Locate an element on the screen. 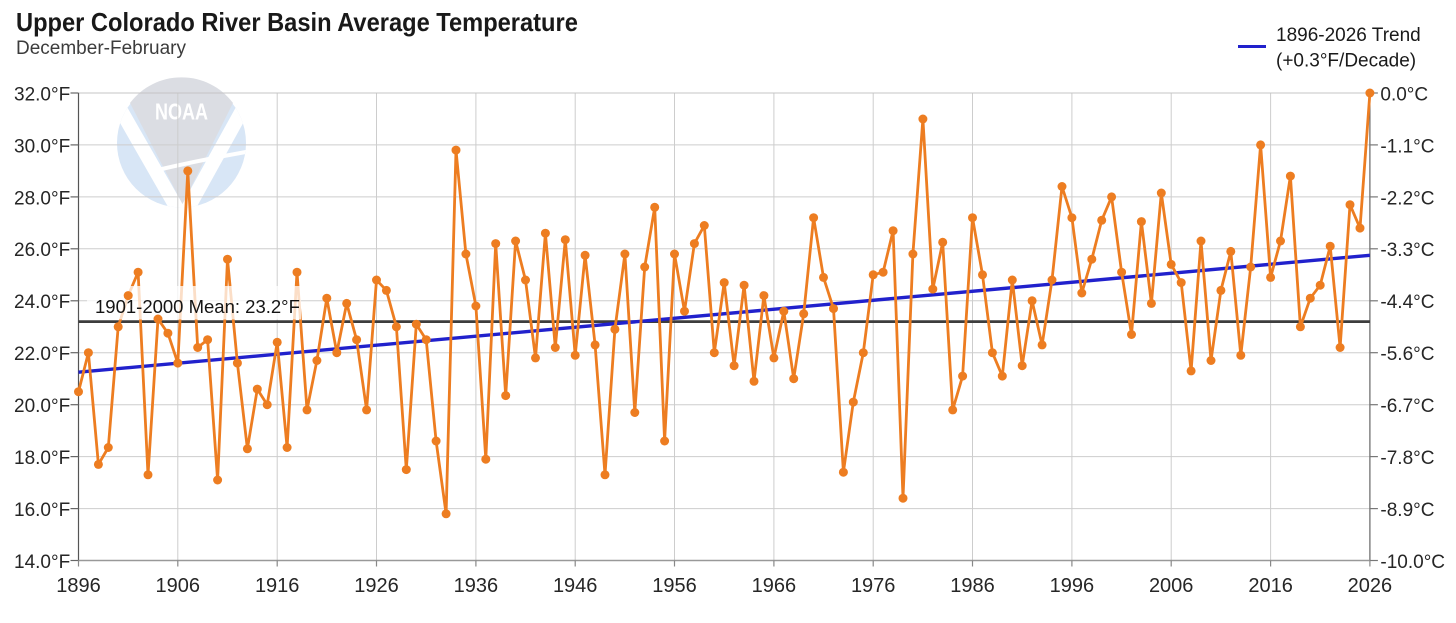 This screenshot has height=623, width=1456. svg-text: 1896 is located at coordinates (78, 586).